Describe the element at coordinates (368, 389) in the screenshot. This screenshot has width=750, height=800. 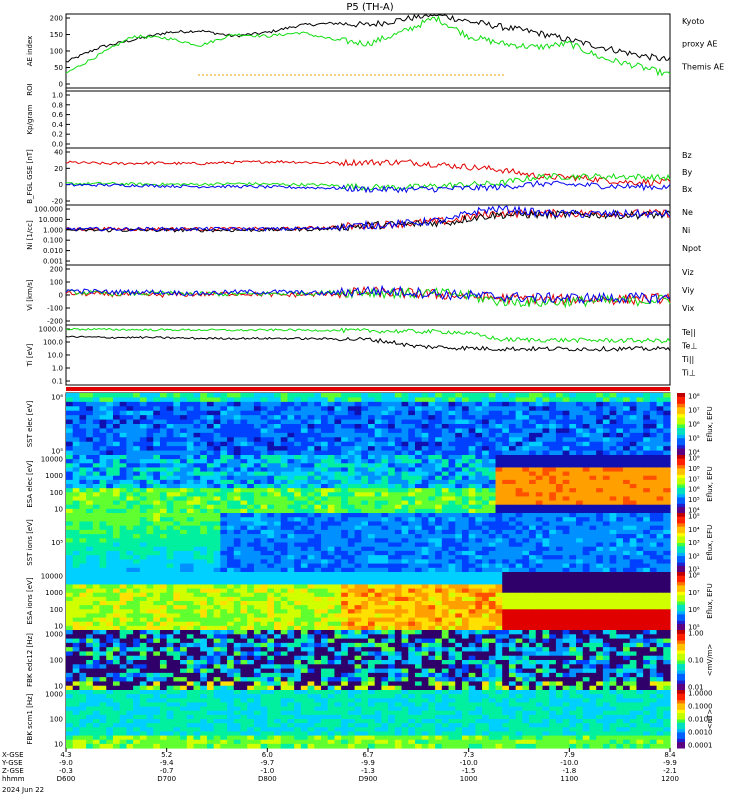
I see `roi-bar` at that location.